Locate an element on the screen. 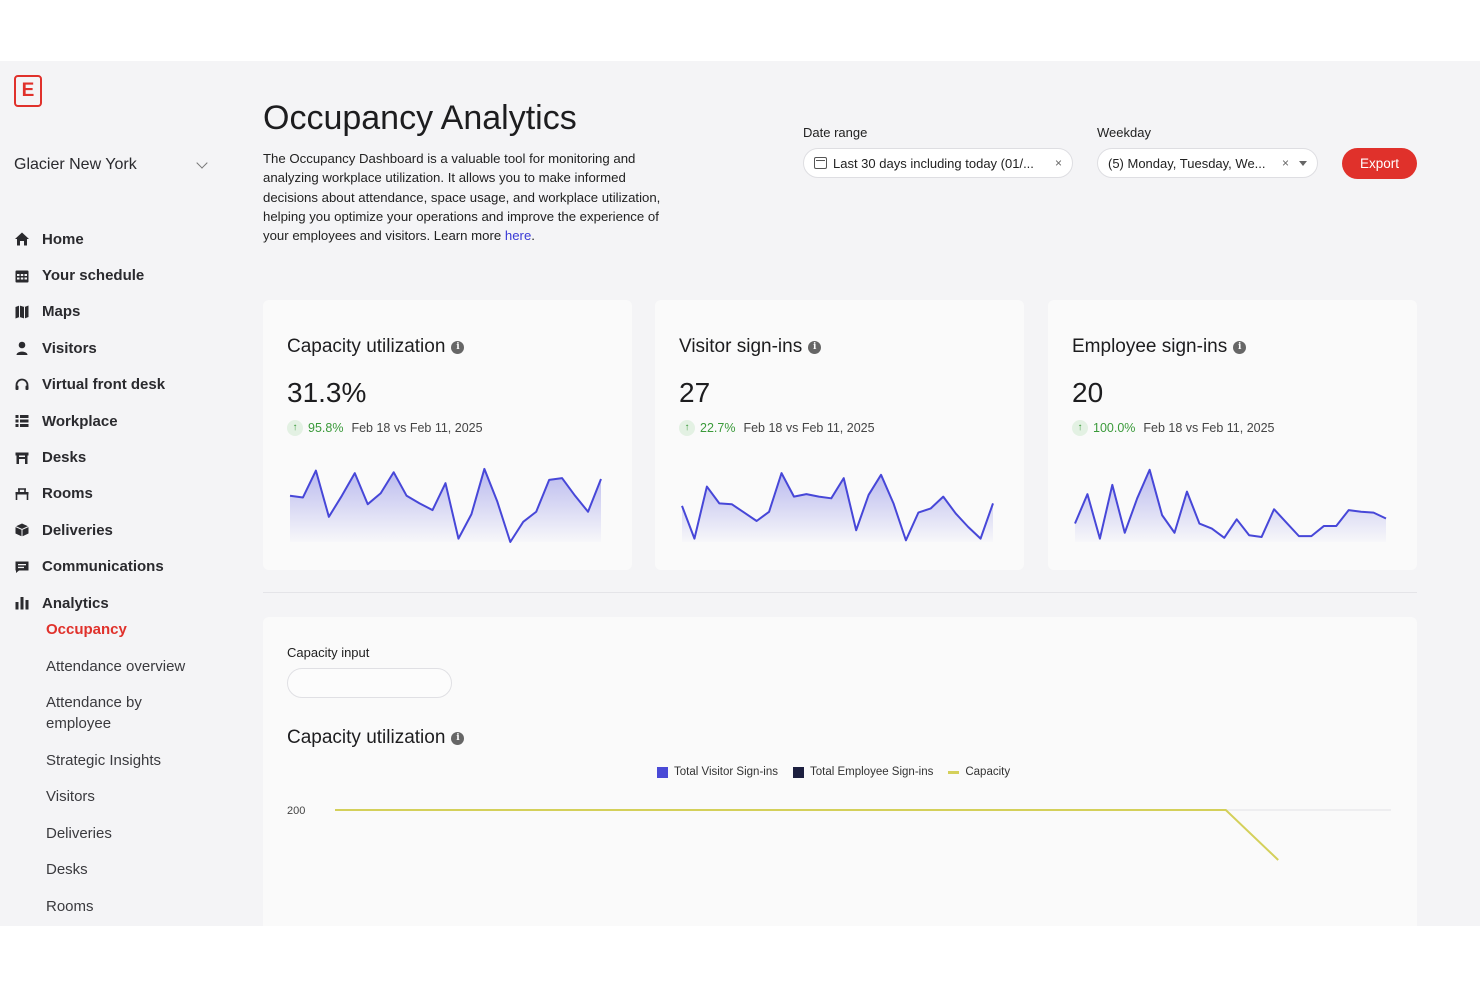  sidebar-item-home: Home is located at coordinates (125, 239).